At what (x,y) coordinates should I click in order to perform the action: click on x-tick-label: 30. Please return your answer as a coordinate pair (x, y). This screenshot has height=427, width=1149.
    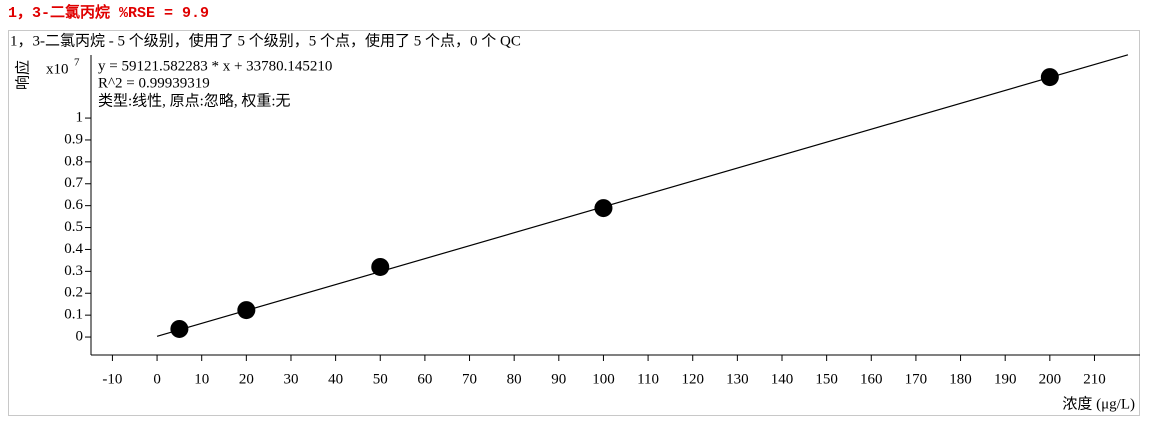
    Looking at the image, I should click on (290, 379).